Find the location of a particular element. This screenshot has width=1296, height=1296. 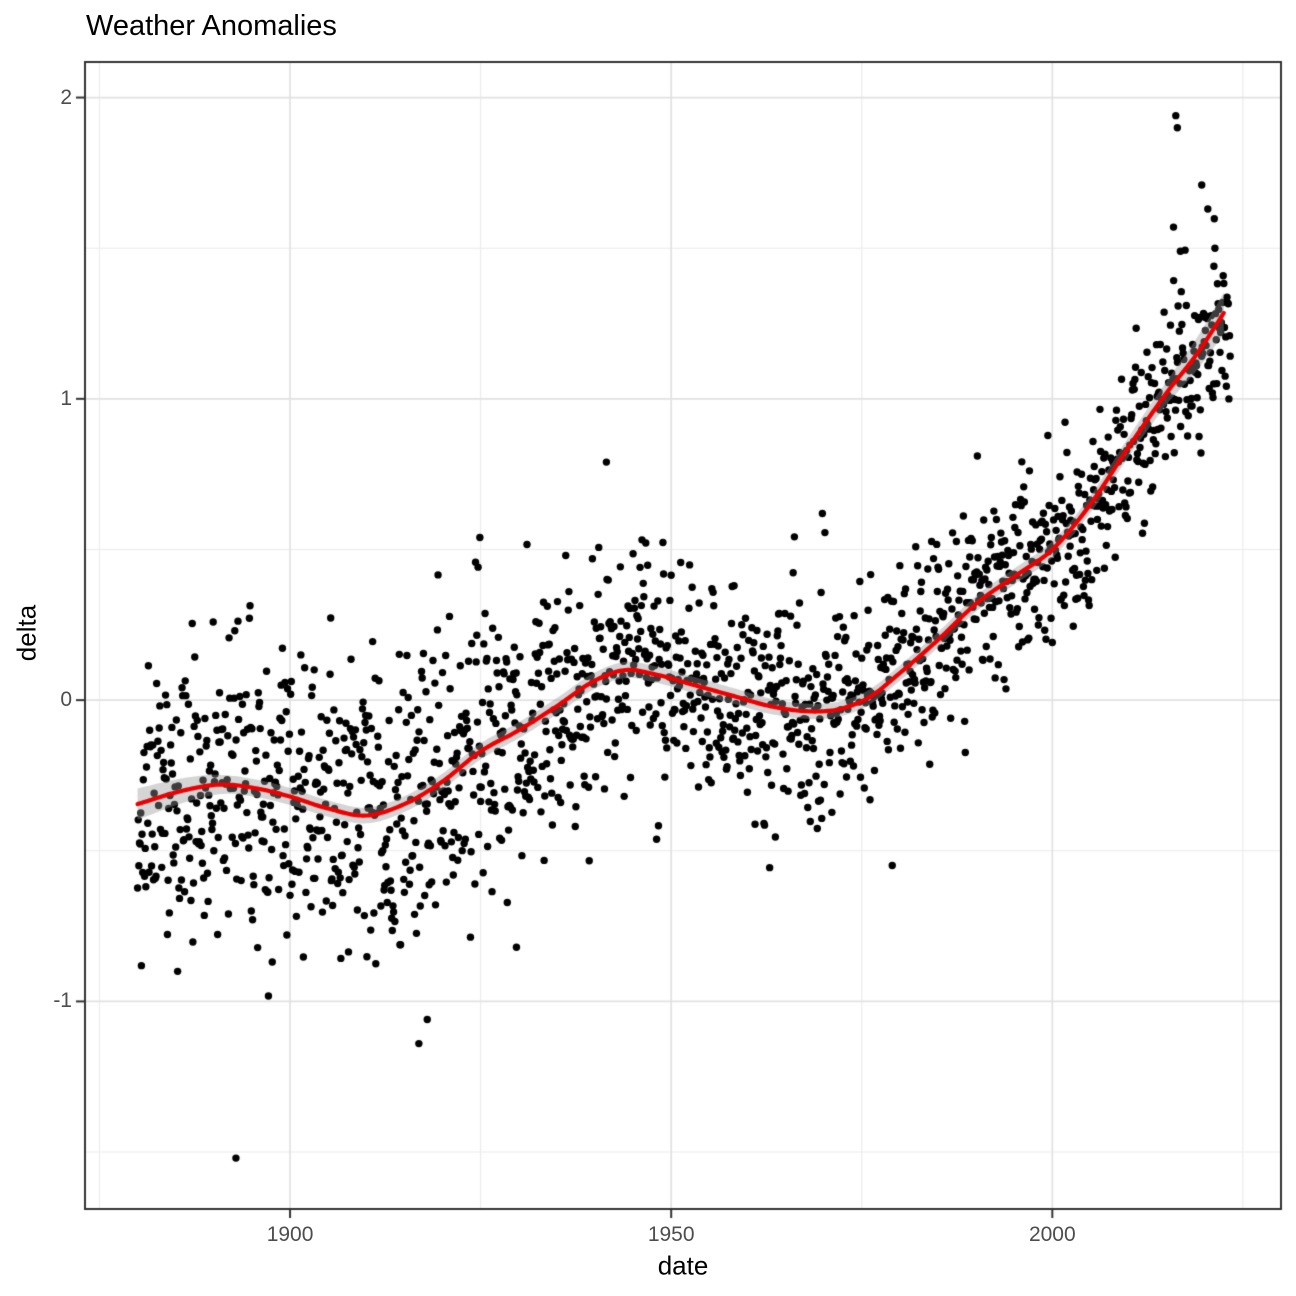

x-tick-label: 2000 is located at coordinates (1052, 1234).